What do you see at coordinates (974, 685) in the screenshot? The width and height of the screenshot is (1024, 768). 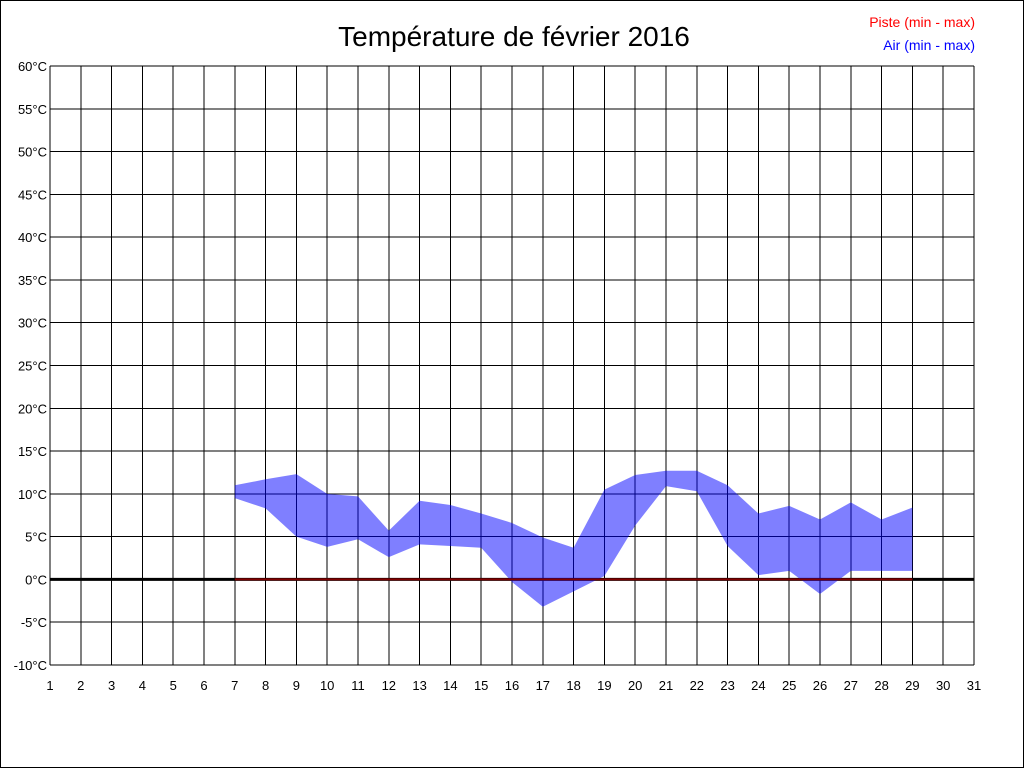 I see `x-tick-label: 31` at bounding box center [974, 685].